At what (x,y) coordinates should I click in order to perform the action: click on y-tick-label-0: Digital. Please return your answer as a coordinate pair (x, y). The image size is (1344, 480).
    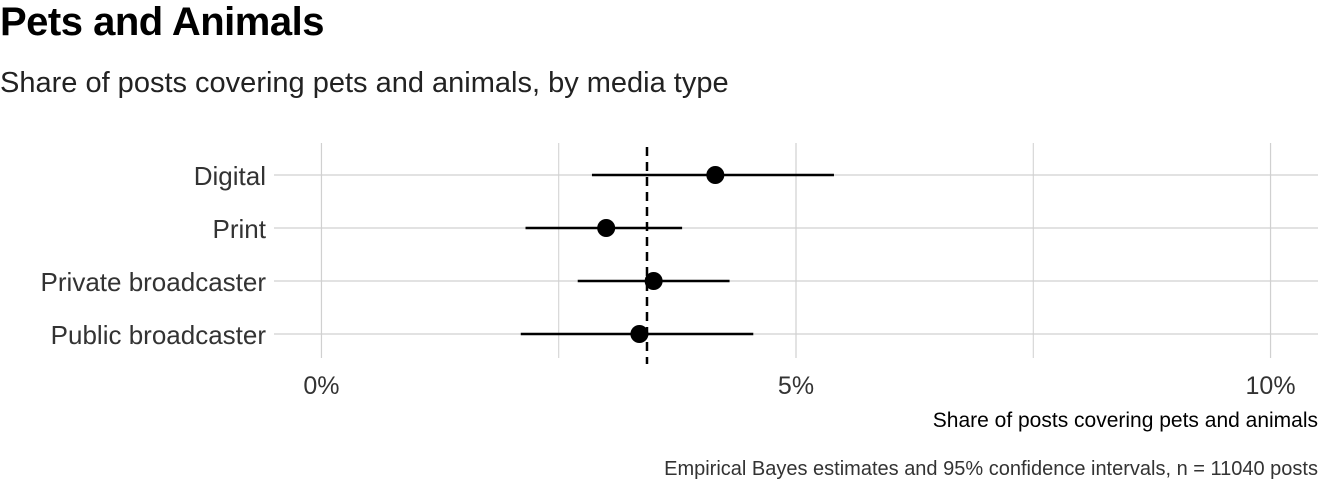
    Looking at the image, I should click on (230, 176).